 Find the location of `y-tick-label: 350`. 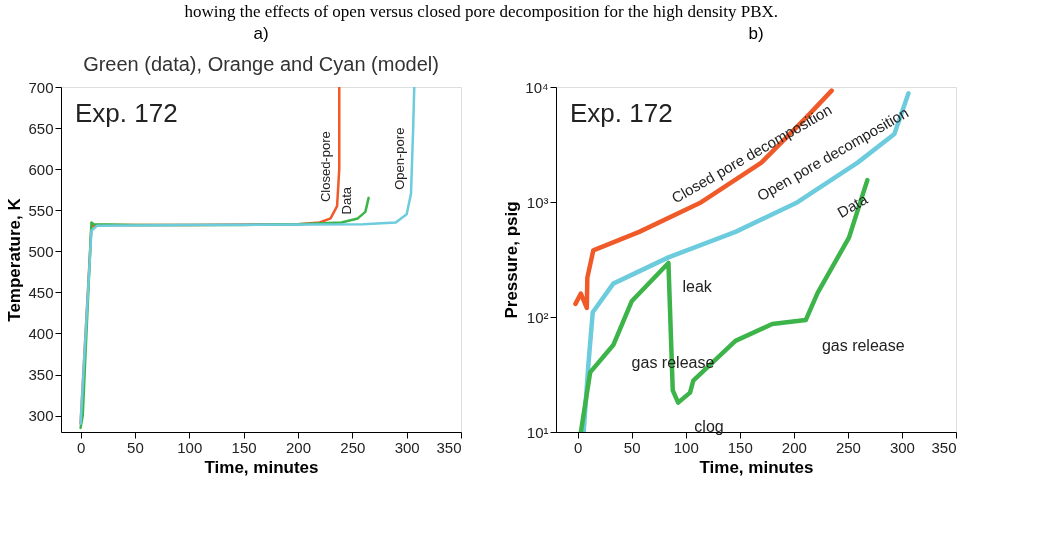

y-tick-label: 350 is located at coordinates (41, 374).